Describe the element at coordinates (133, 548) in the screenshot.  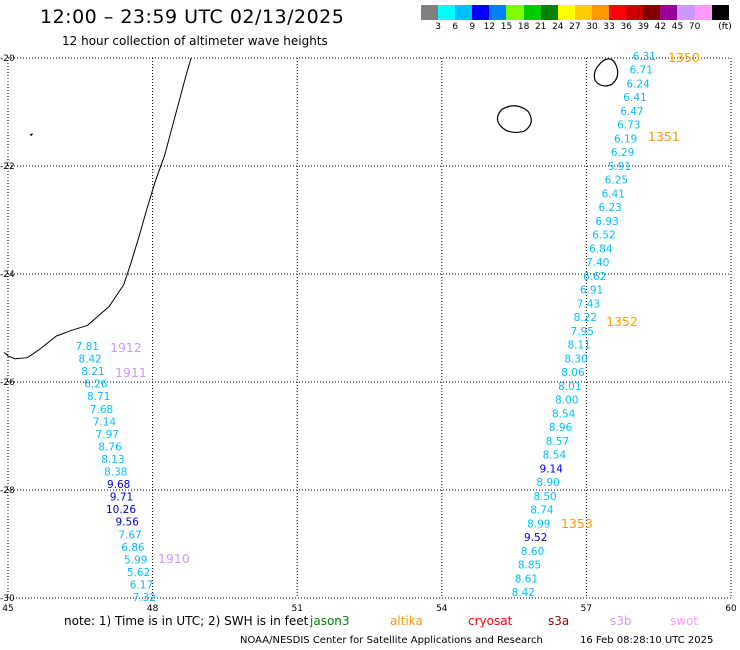
I see `swh-value-label: 6.86` at that location.